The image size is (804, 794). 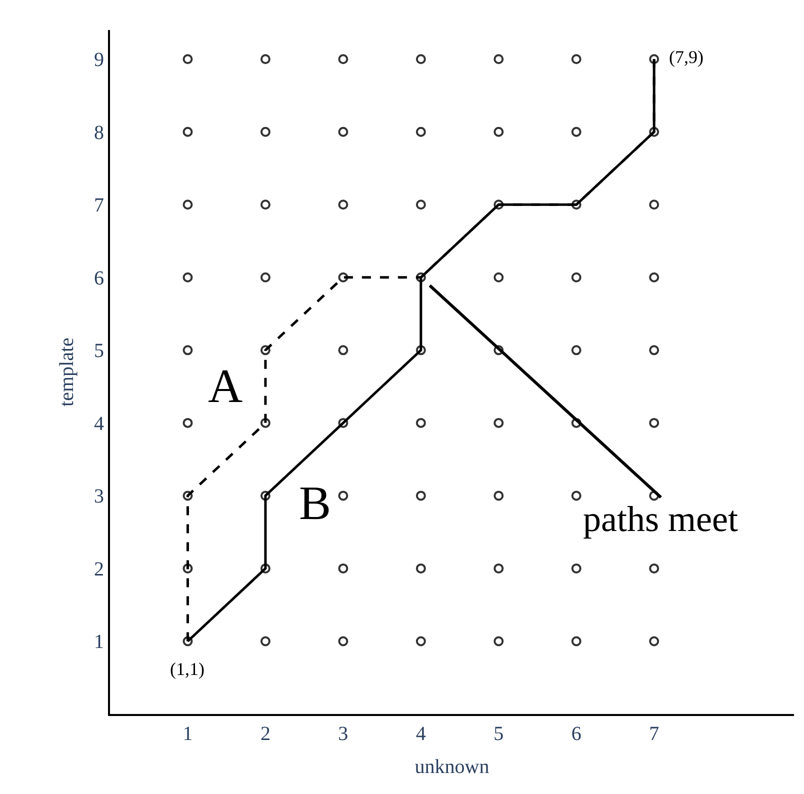 What do you see at coordinates (99, 133) in the screenshot?
I see `y-tick-label: 8` at bounding box center [99, 133].